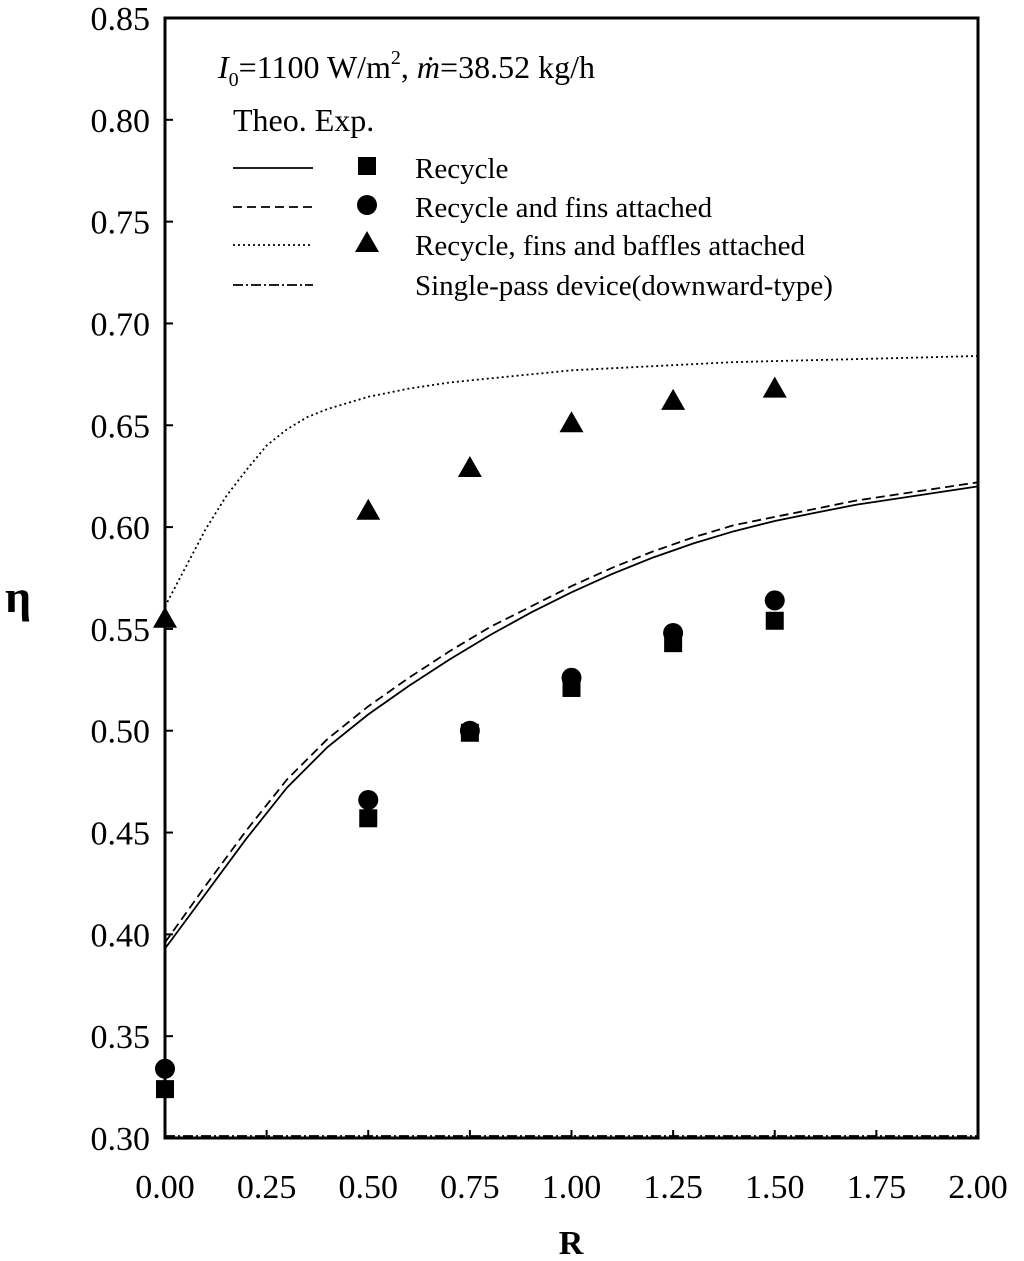 Image resolution: width=1024 pixels, height=1261 pixels. Describe the element at coordinates (121, 732) in the screenshot. I see `y-tick-label: 0.50` at that location.